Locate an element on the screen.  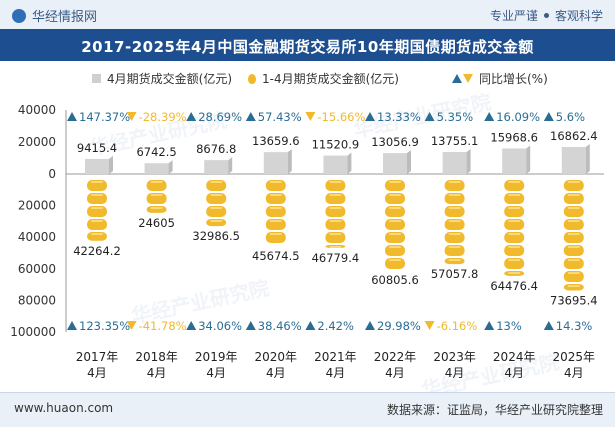
monthly-value-label: 13659.6 is located at coordinates (276, 141).